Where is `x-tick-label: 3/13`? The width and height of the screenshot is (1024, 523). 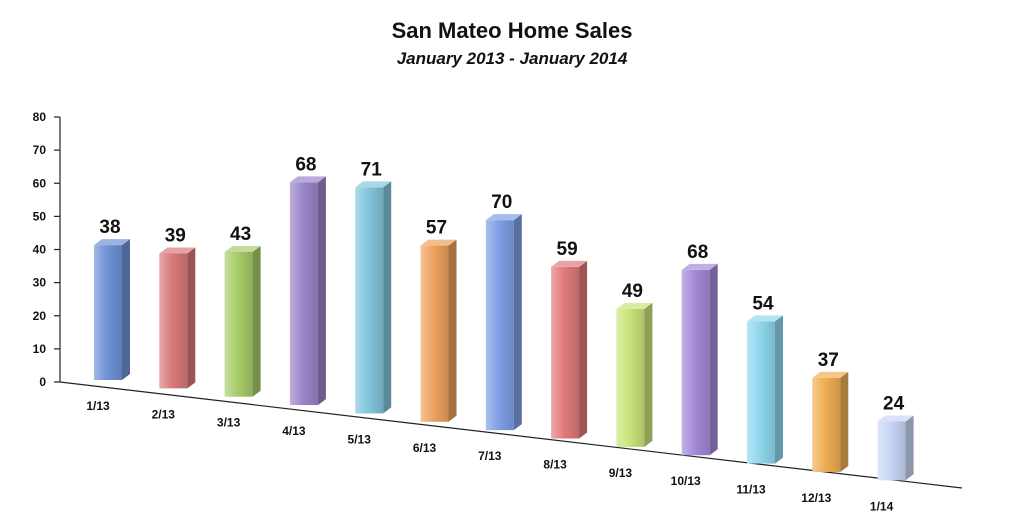 x-tick-label: 3/13 is located at coordinates (229, 423).